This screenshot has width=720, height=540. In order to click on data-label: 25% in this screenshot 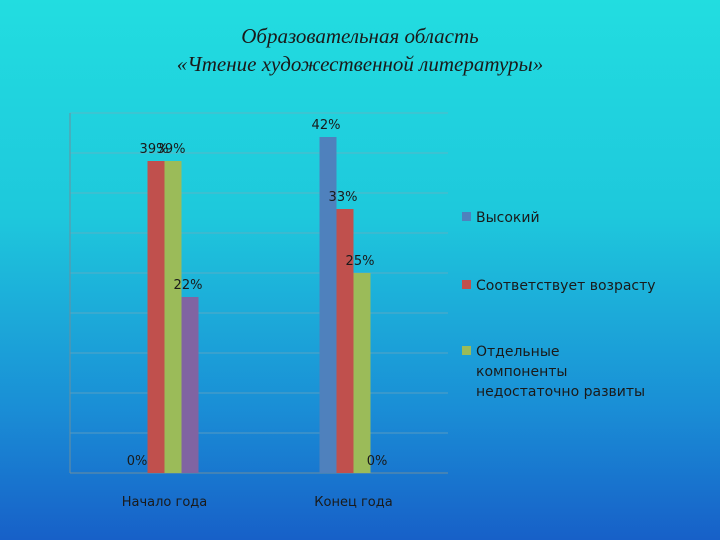, I will do `click(360, 261)`.